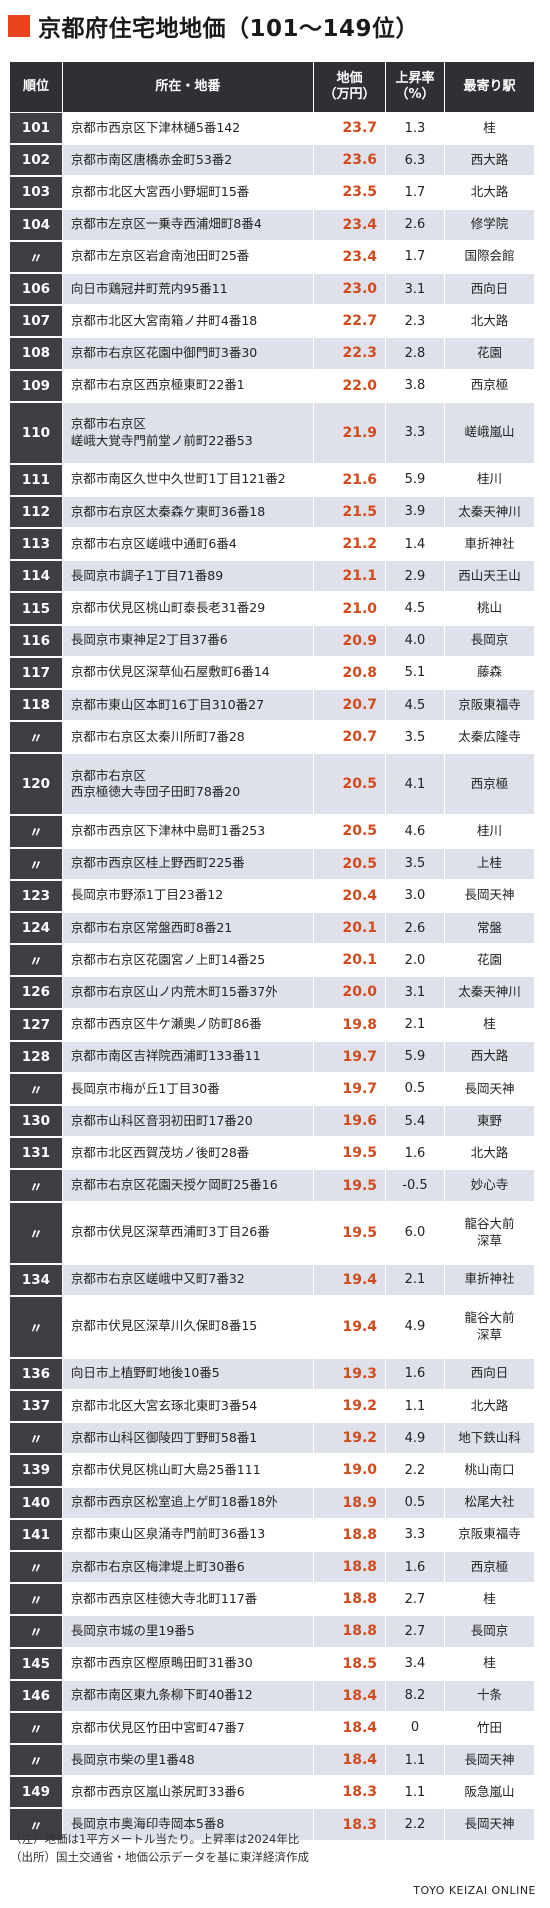 This screenshot has width=550, height=1908. What do you see at coordinates (489, 1122) in the screenshot?
I see `station-cell: 東野` at bounding box center [489, 1122].